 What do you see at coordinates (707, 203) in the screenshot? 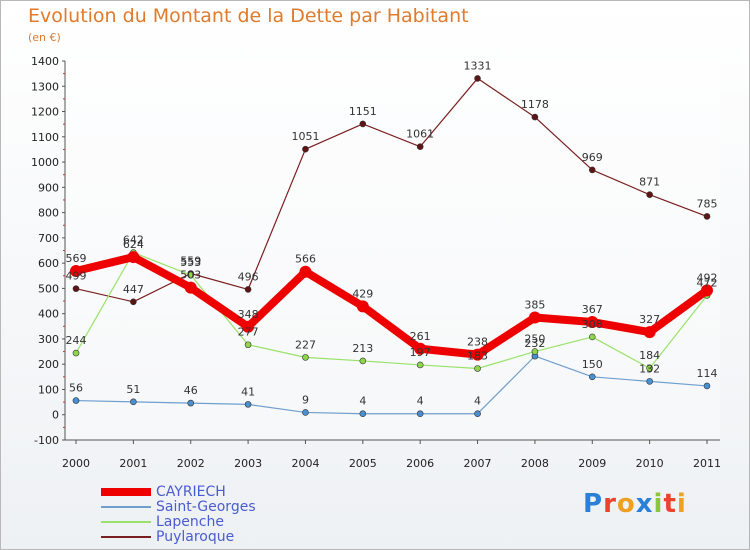
I see `data-label: 785` at bounding box center [707, 203].